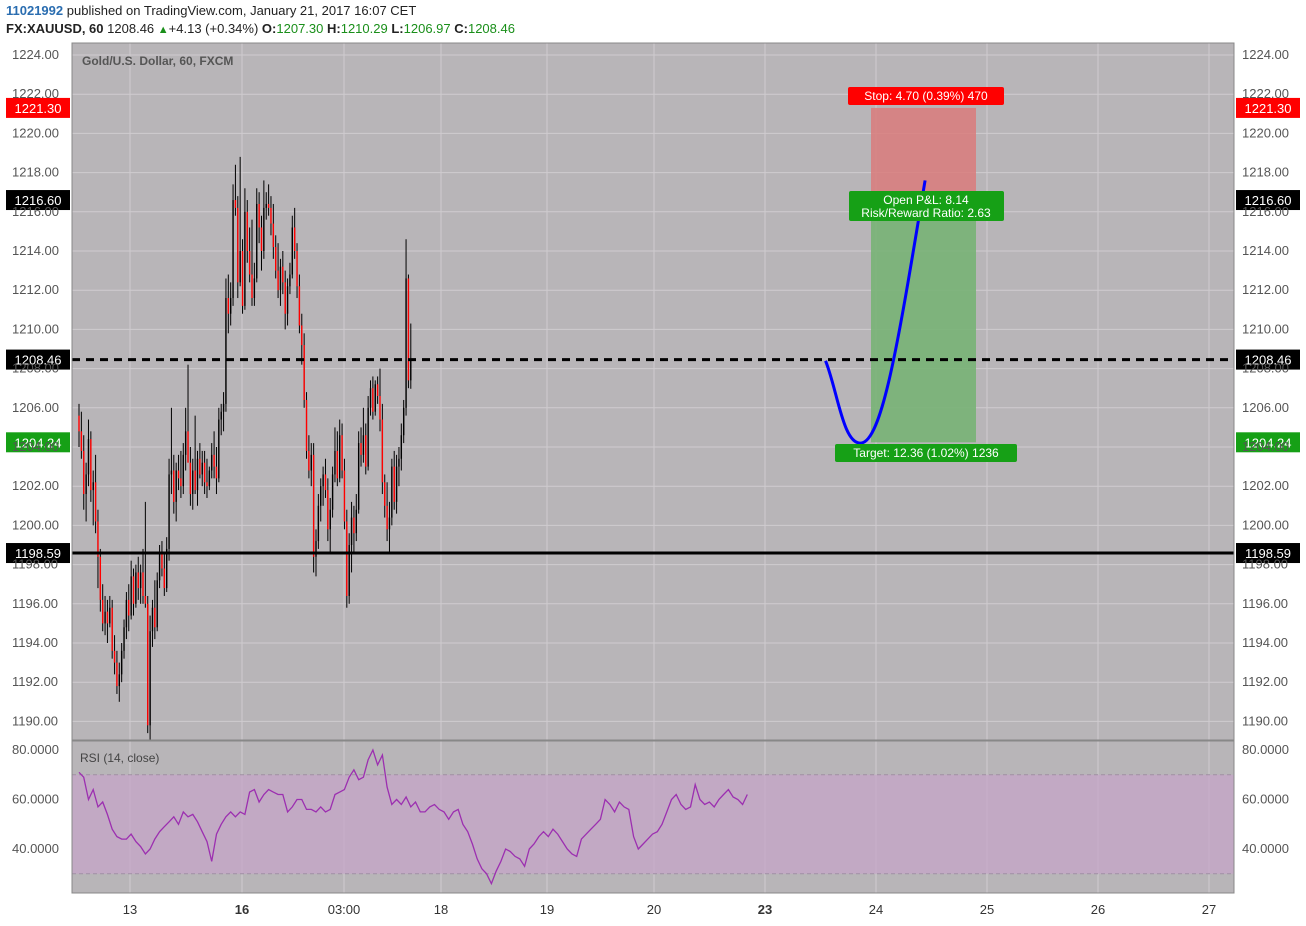 The width and height of the screenshot is (1306, 926). I want to click on author-id: 11021992, so click(35, 10).